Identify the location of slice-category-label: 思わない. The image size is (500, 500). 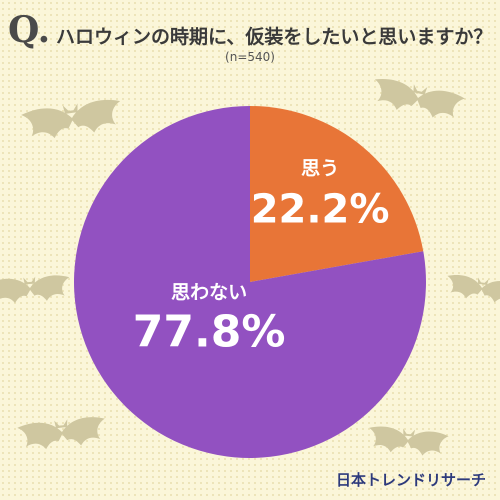
(209, 293).